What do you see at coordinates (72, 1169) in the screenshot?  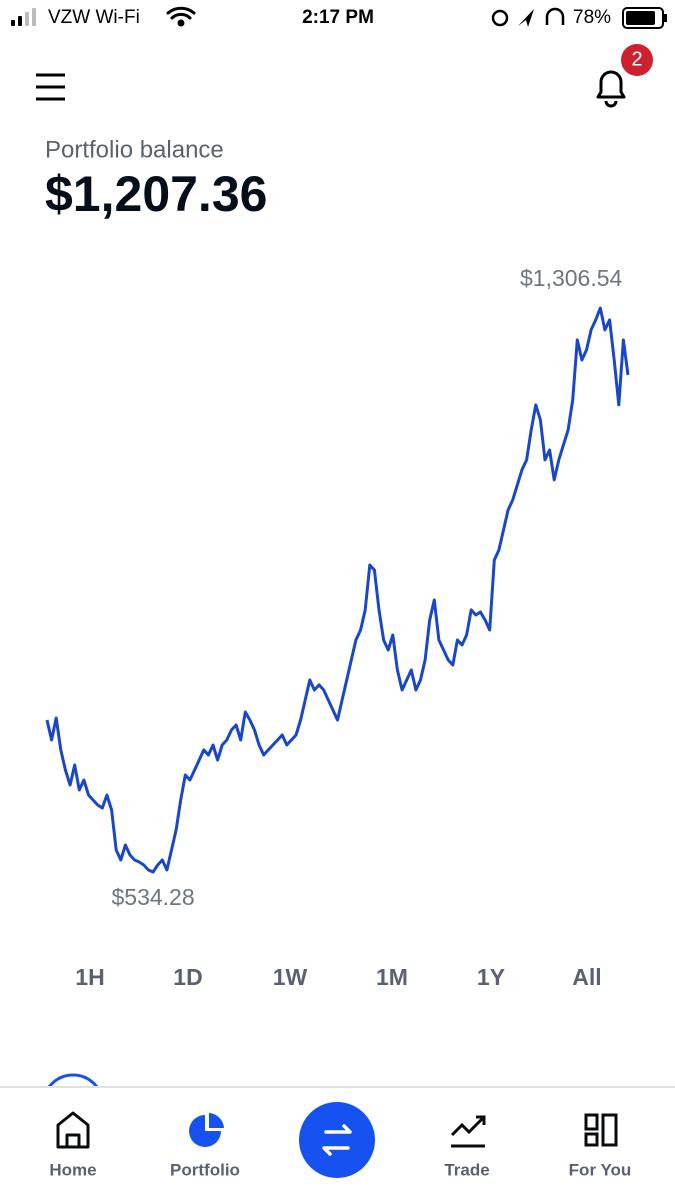 I see `tab-label: Home` at bounding box center [72, 1169].